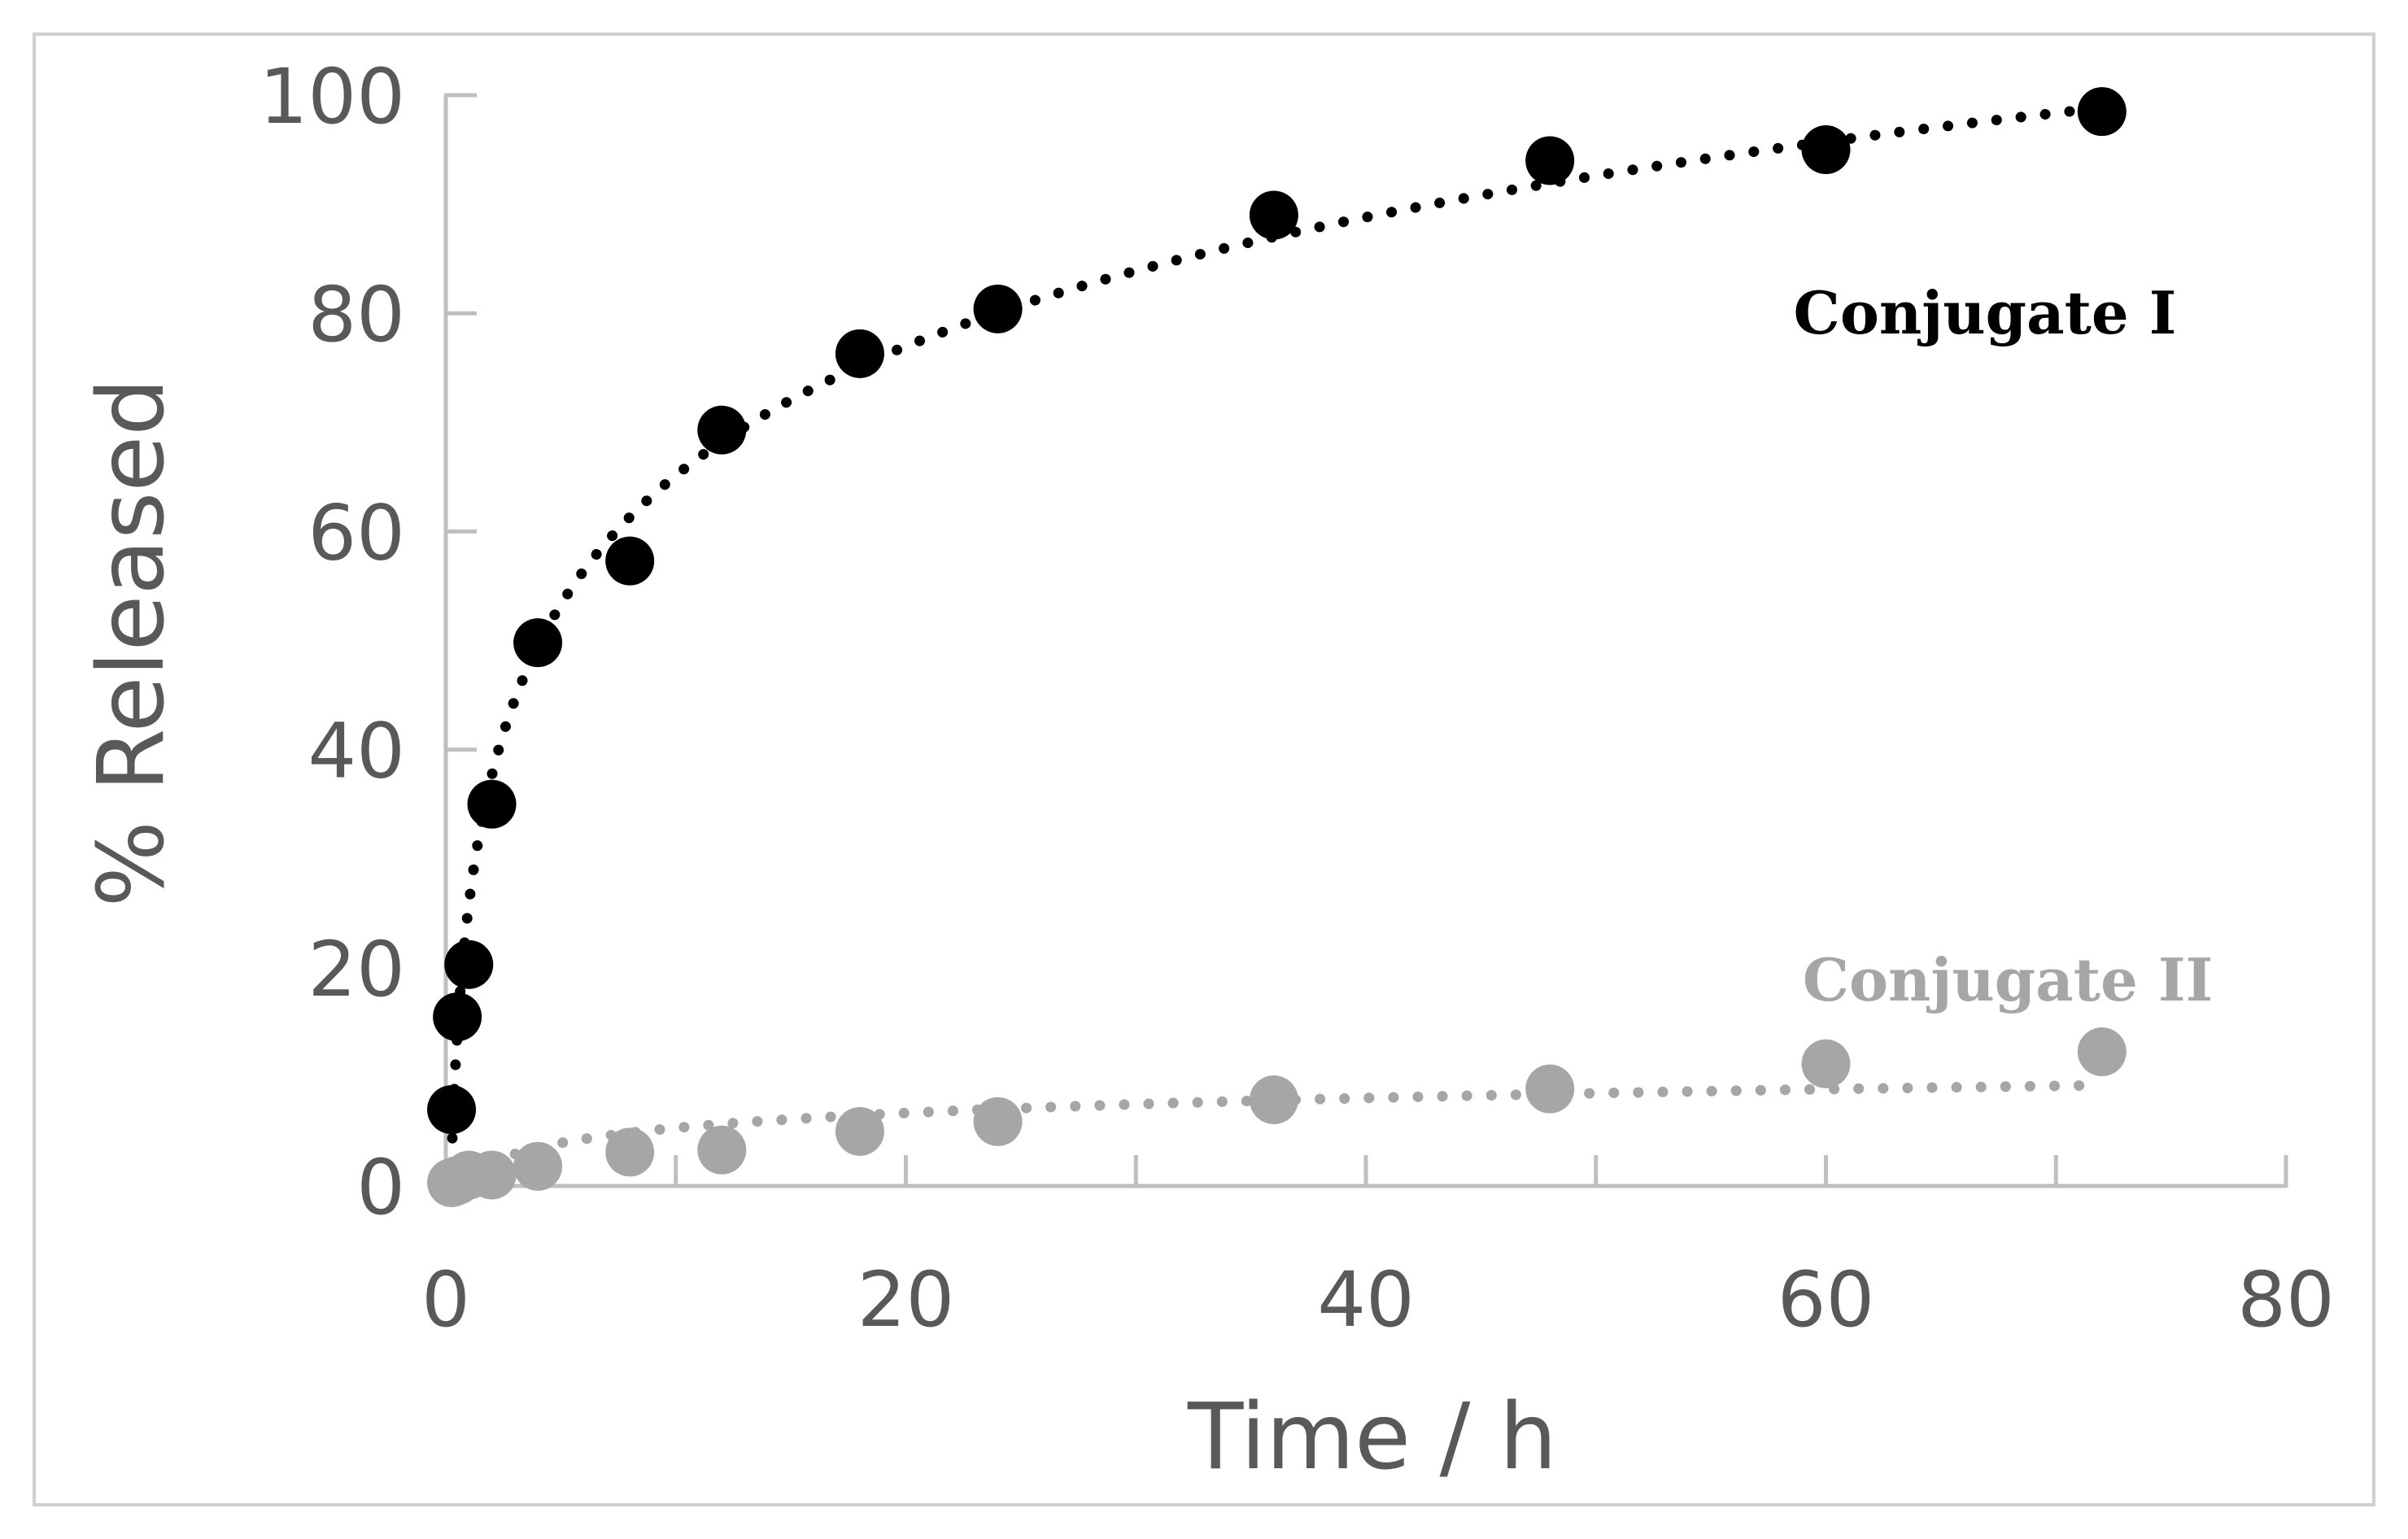 This screenshot has width=2408, height=1539. I want to click on y-tick-label: 80, so click(356, 315).